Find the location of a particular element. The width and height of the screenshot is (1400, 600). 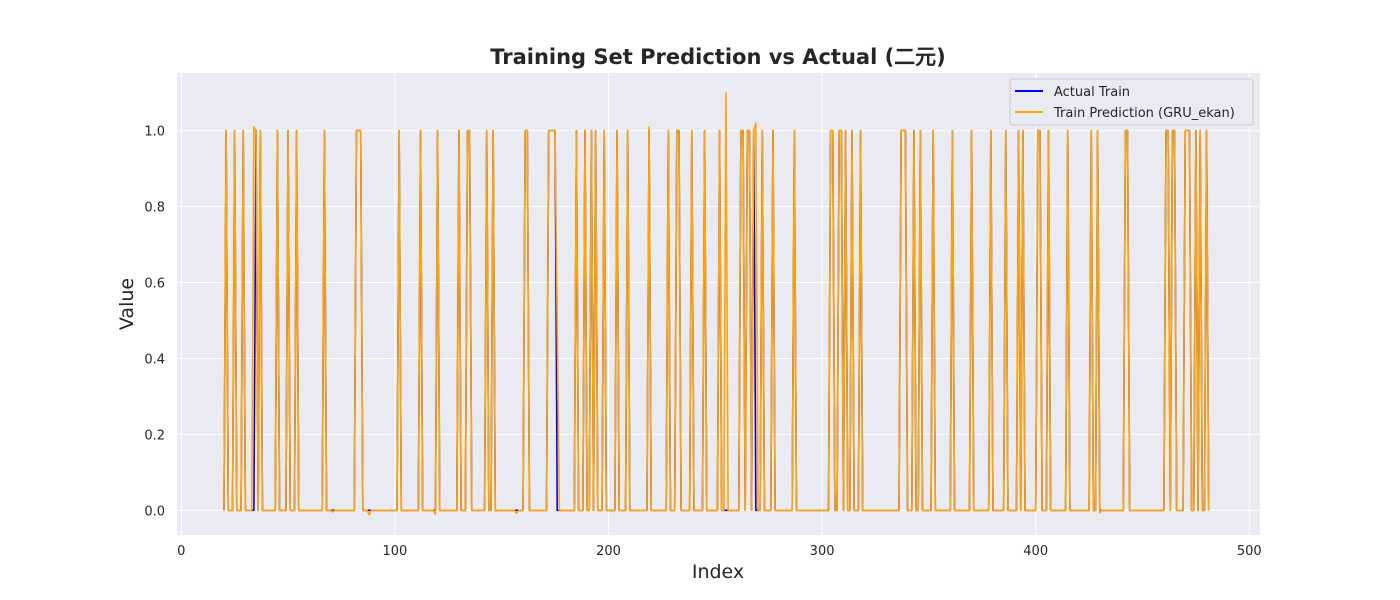

y-tick-label: 0.0 is located at coordinates (154, 511).